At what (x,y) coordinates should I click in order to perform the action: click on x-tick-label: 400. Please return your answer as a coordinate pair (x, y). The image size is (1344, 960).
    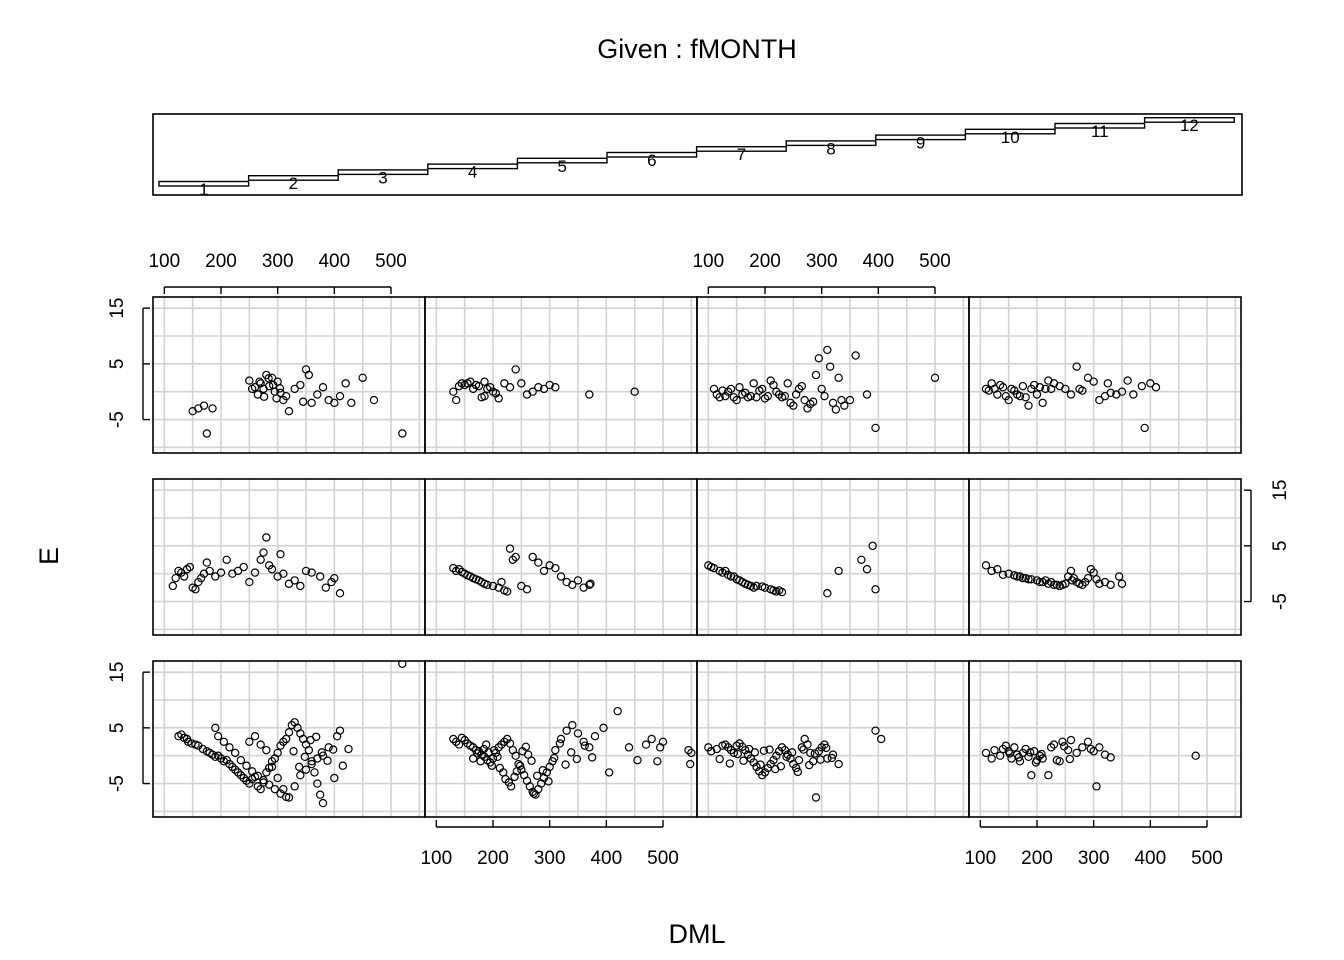
    Looking at the image, I should click on (334, 261).